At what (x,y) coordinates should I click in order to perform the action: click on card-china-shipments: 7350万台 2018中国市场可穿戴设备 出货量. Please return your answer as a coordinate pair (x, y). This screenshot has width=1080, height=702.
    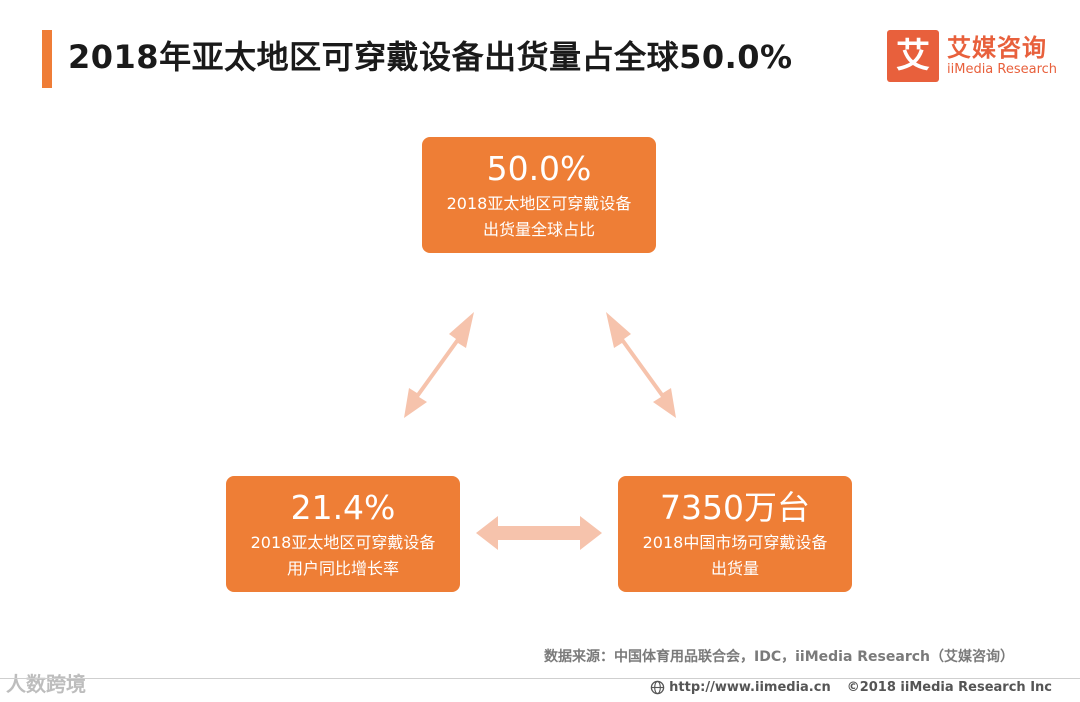
    Looking at the image, I should click on (735, 534).